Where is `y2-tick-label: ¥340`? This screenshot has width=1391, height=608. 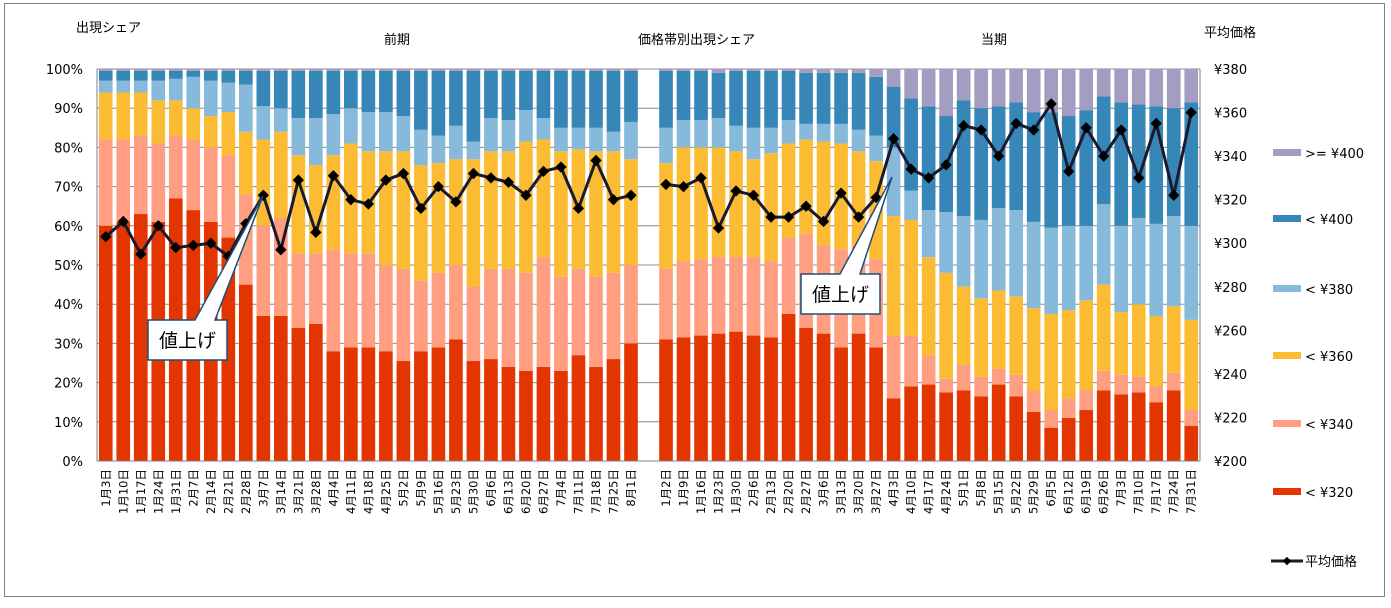
y2-tick-label: ¥340 is located at coordinates (1230, 157).